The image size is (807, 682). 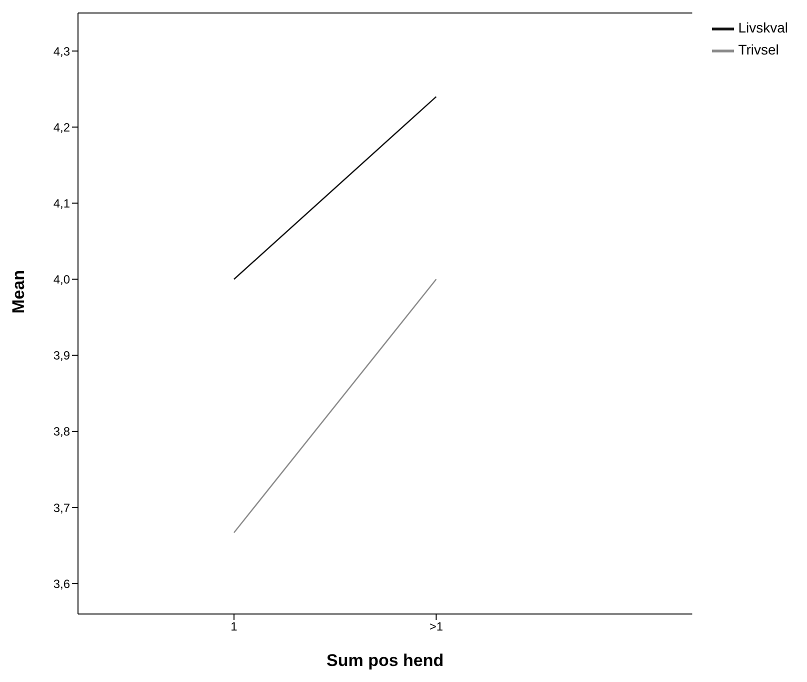 What do you see at coordinates (61, 127) in the screenshot?
I see `y-tick-label: 4,2` at bounding box center [61, 127].